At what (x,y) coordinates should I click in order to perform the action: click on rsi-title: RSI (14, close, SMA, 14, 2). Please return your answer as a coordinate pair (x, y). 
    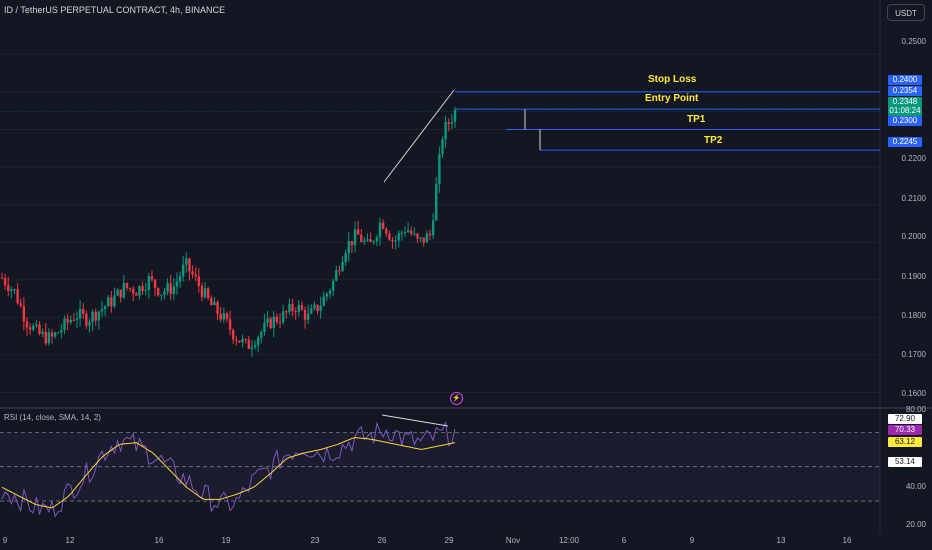
    Looking at the image, I should click on (52, 417).